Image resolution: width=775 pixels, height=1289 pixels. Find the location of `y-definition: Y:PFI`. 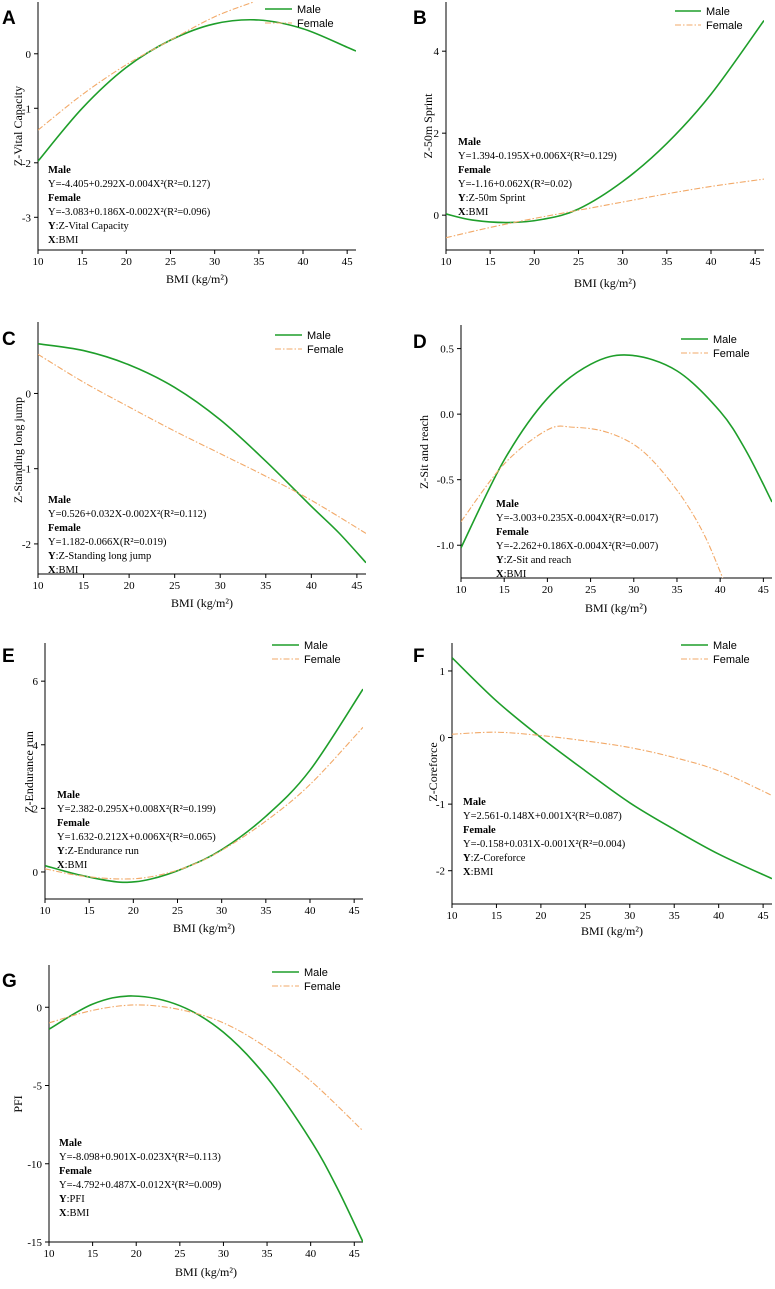

y-definition: Y:PFI is located at coordinates (72, 1199).